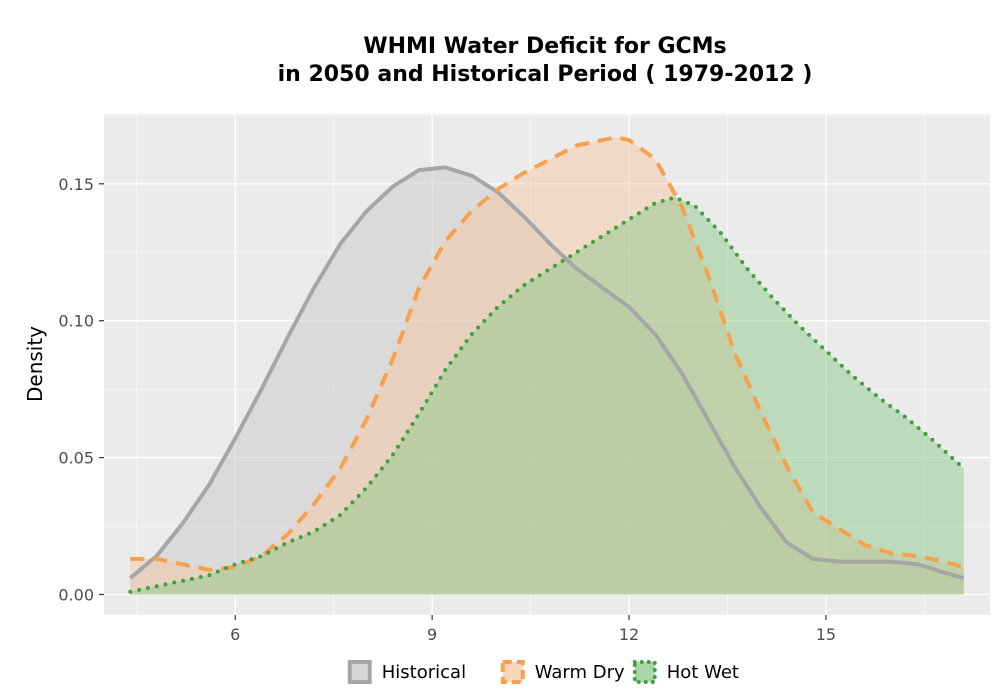 The image size is (1000, 700). I want to click on y-tick-label: 0.05, so click(76, 458).